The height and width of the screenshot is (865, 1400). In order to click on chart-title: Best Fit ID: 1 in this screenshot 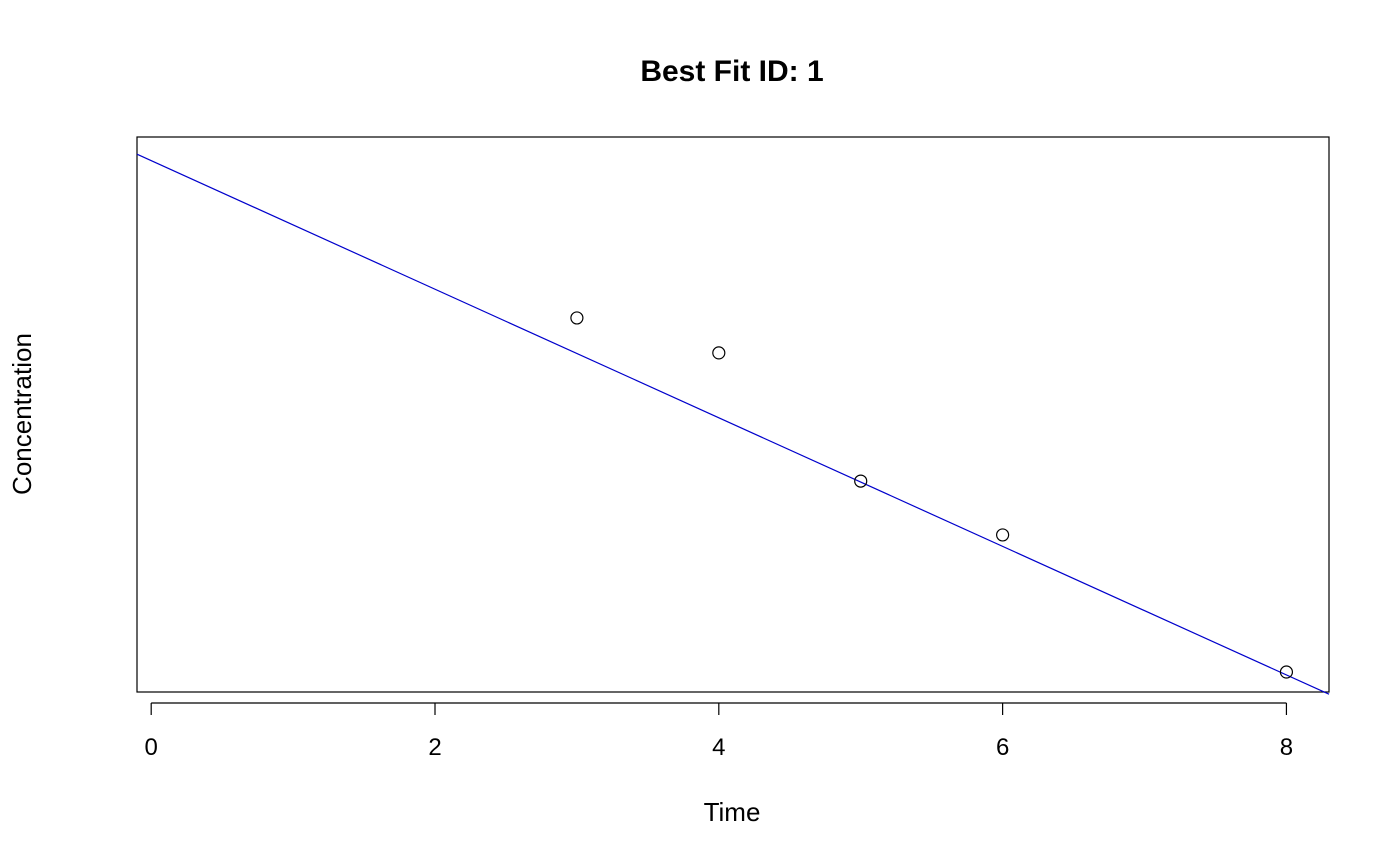, I will do `click(731, 71)`.